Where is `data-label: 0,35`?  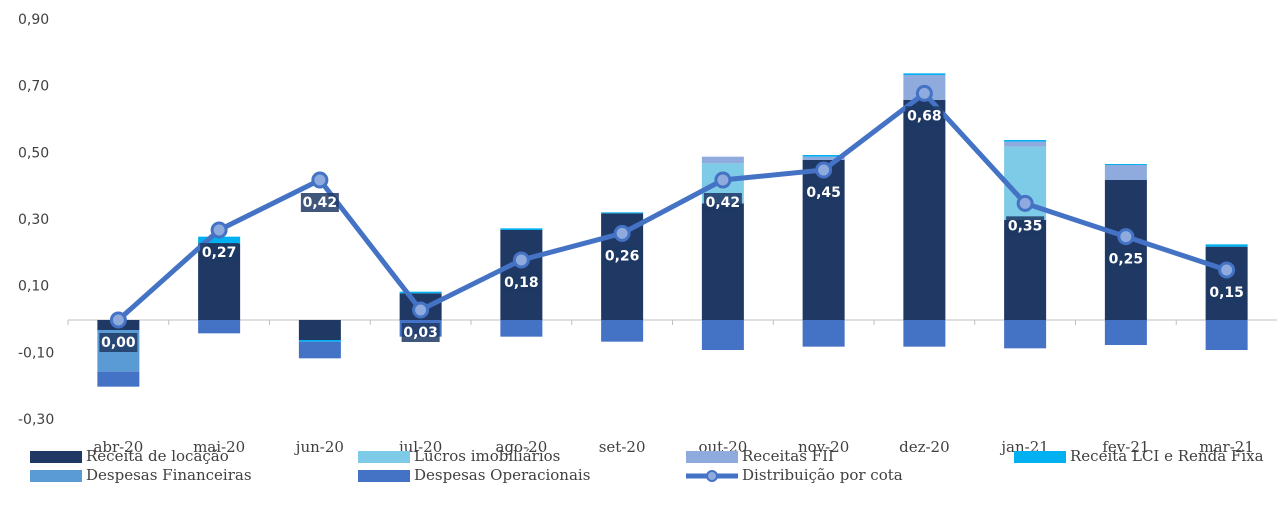
data-label: 0,35 is located at coordinates (1025, 226).